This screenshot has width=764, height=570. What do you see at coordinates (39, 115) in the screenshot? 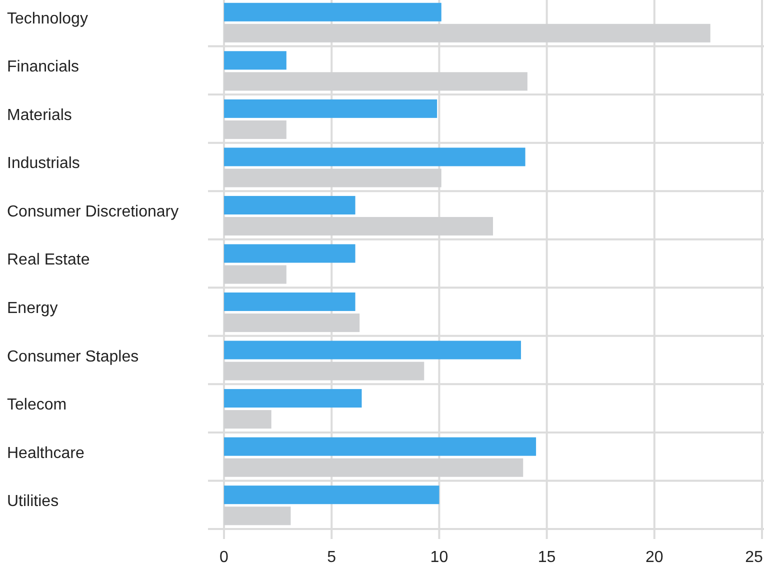
I see `y-tick-label: Materials` at bounding box center [39, 115].